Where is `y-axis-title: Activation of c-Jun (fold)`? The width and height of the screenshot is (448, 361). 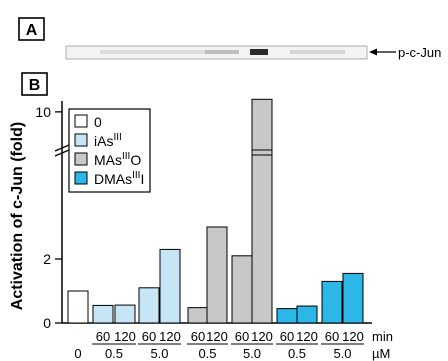 y-axis-title: Activation of c-Jun (fold) is located at coordinates (17, 216).